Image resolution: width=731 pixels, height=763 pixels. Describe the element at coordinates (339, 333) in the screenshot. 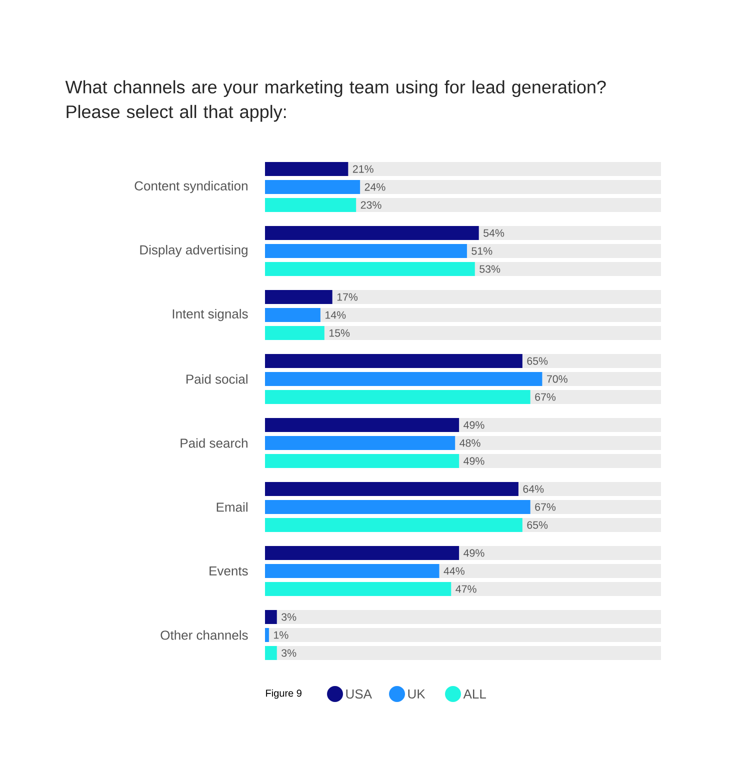

I see `data-label: 15%` at that location.